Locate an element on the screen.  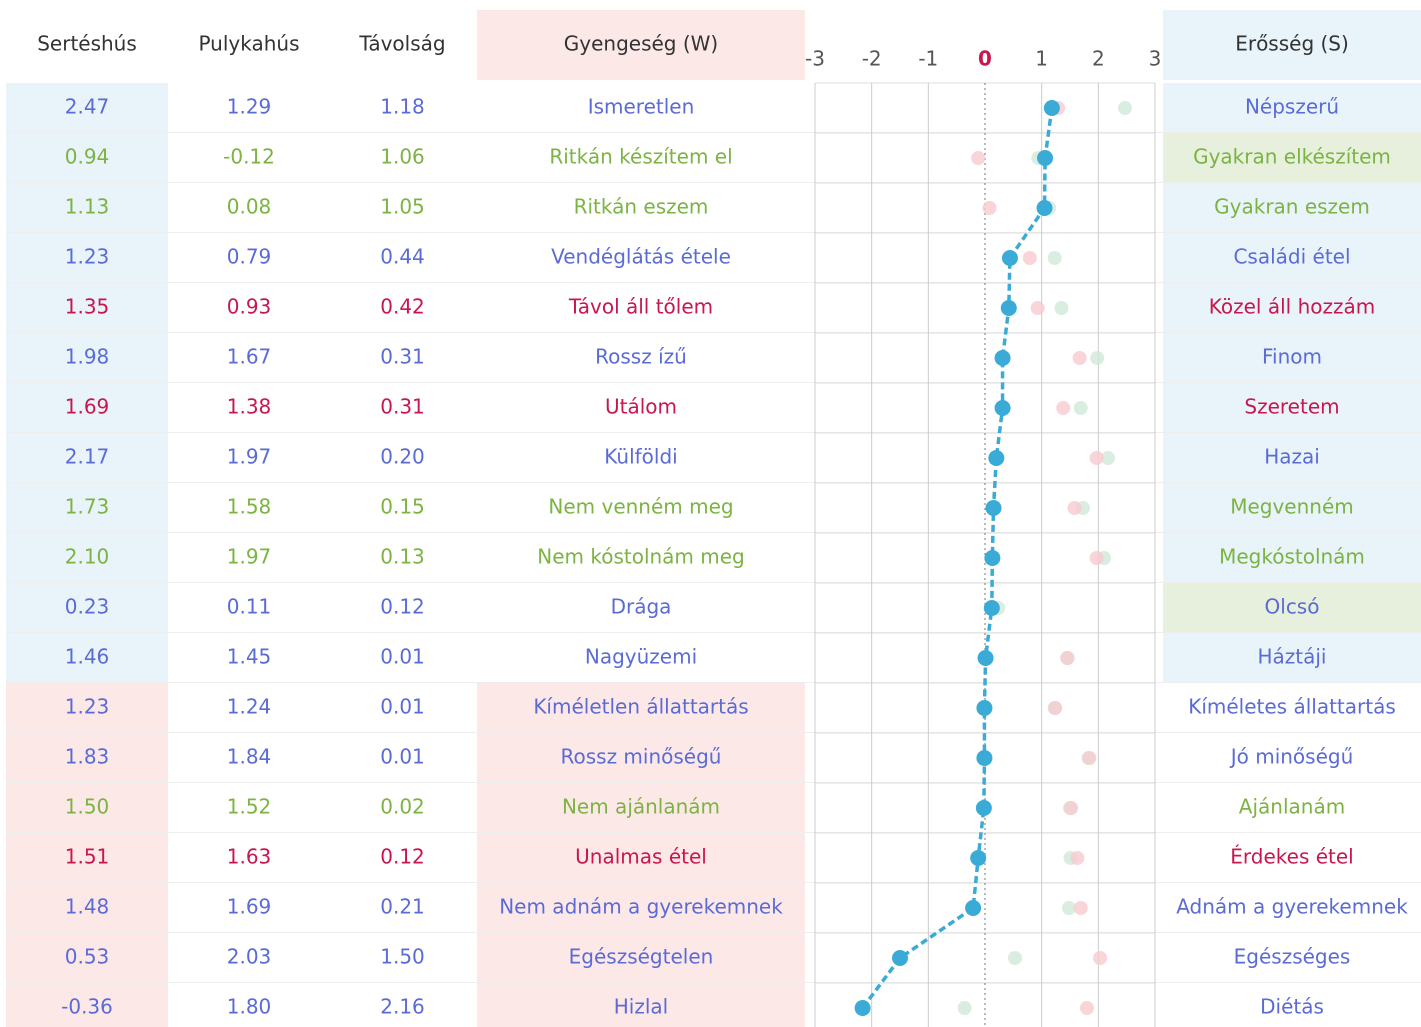
cell: Gyakran elkészítem is located at coordinates (1292, 157).